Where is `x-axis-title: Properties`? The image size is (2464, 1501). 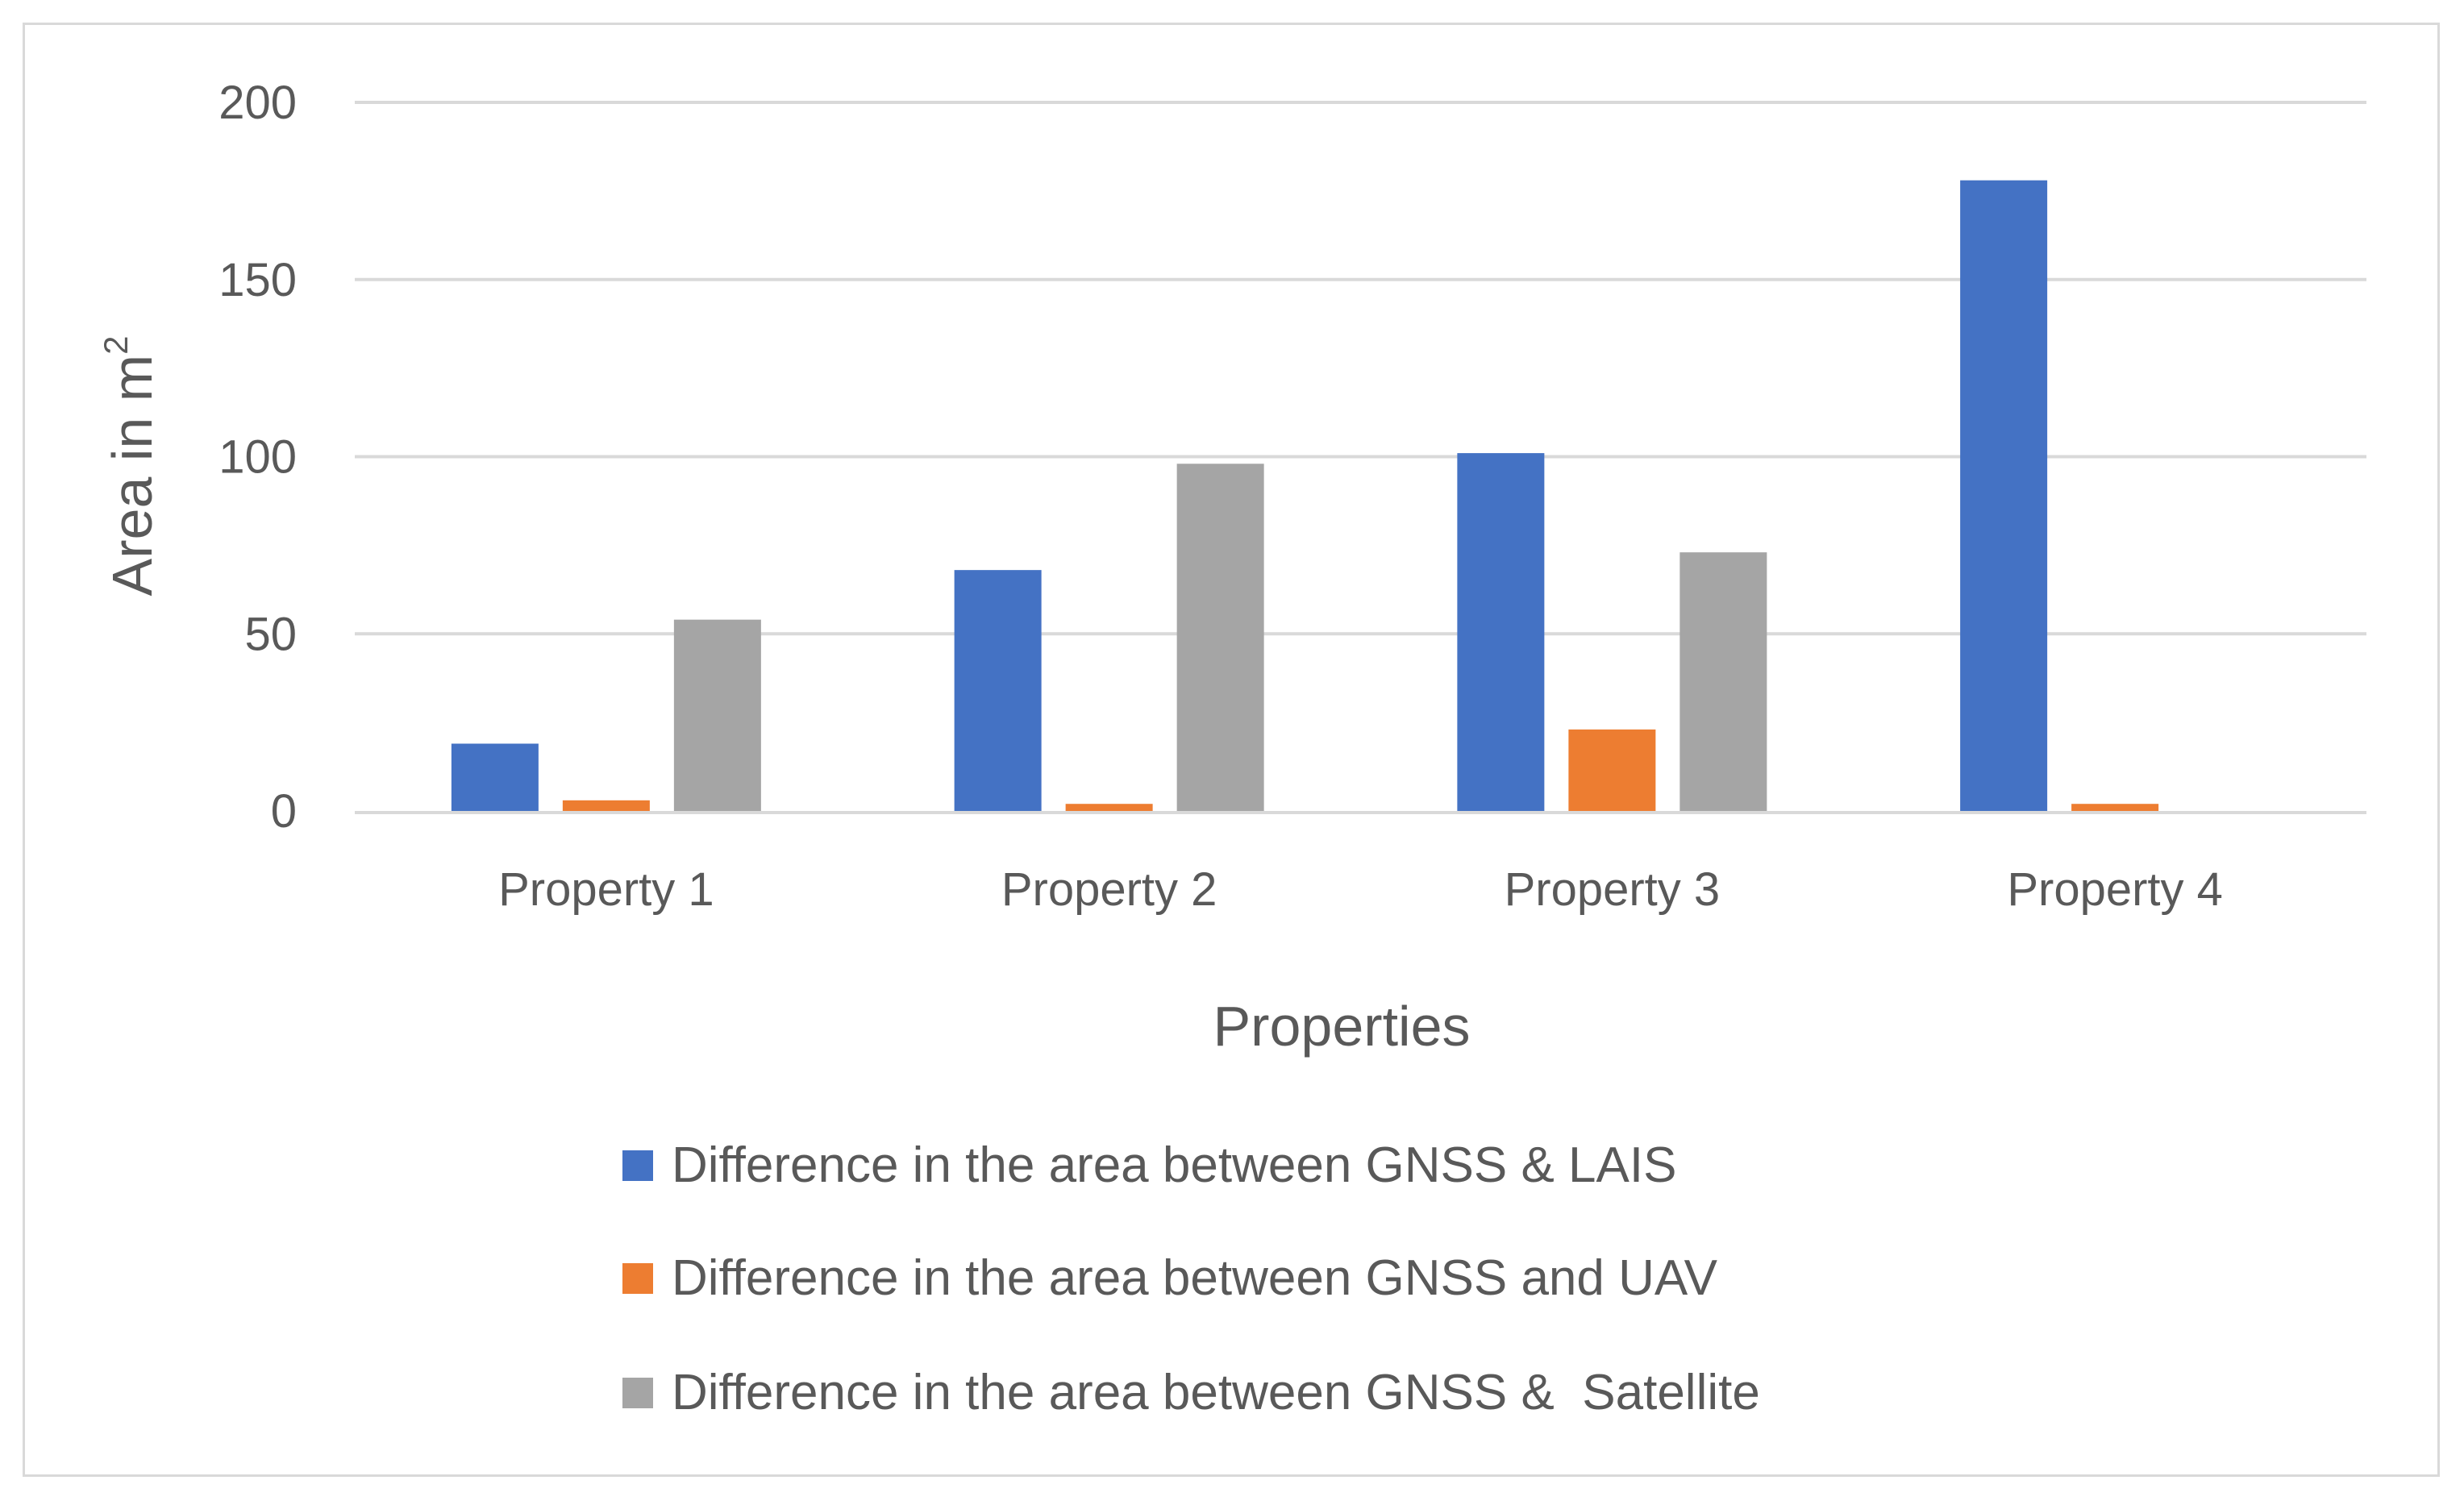 x-axis-title: Properties is located at coordinates (1341, 1026).